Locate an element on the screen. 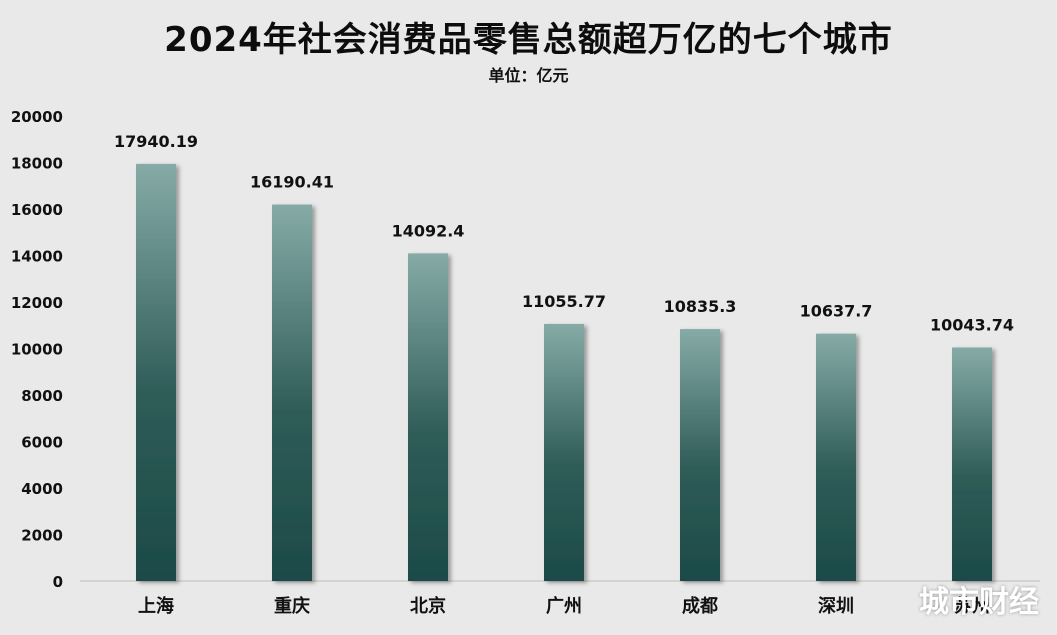 The height and width of the screenshot is (635, 1057). y-tick-label: 0 is located at coordinates (58, 582).